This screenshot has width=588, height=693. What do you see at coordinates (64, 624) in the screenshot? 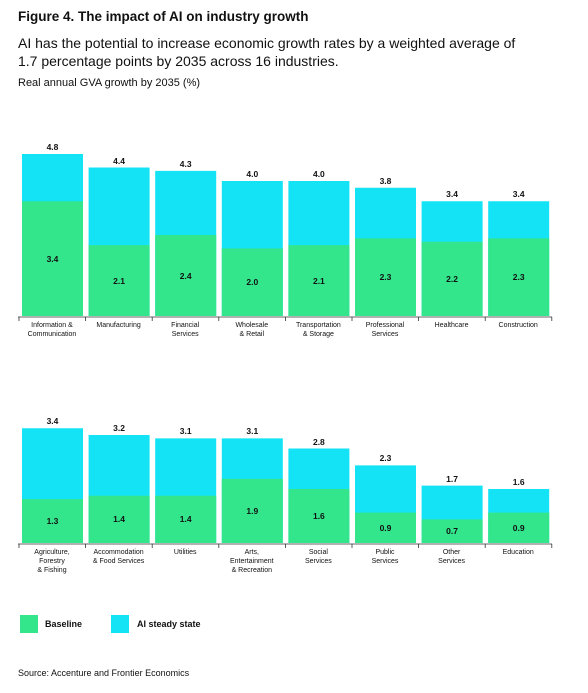
I see `legend-label: Baseline` at bounding box center [64, 624].